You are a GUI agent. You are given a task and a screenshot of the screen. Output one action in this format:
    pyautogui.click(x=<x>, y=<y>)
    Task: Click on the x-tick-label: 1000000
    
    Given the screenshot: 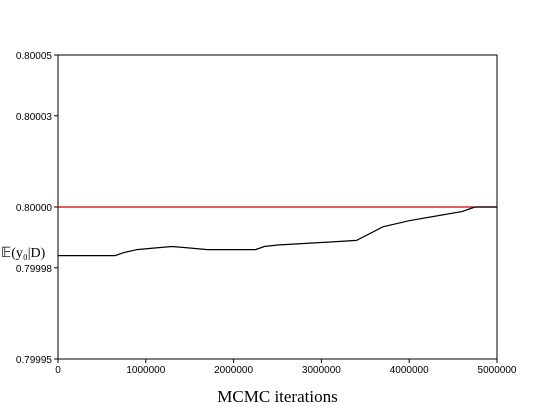 What is the action you would take?
    pyautogui.click(x=145, y=370)
    